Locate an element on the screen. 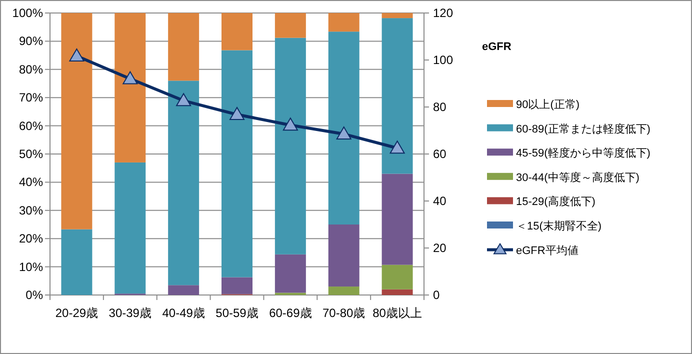 This screenshot has height=354, width=692. ytick: 10% is located at coordinates (30, 267).